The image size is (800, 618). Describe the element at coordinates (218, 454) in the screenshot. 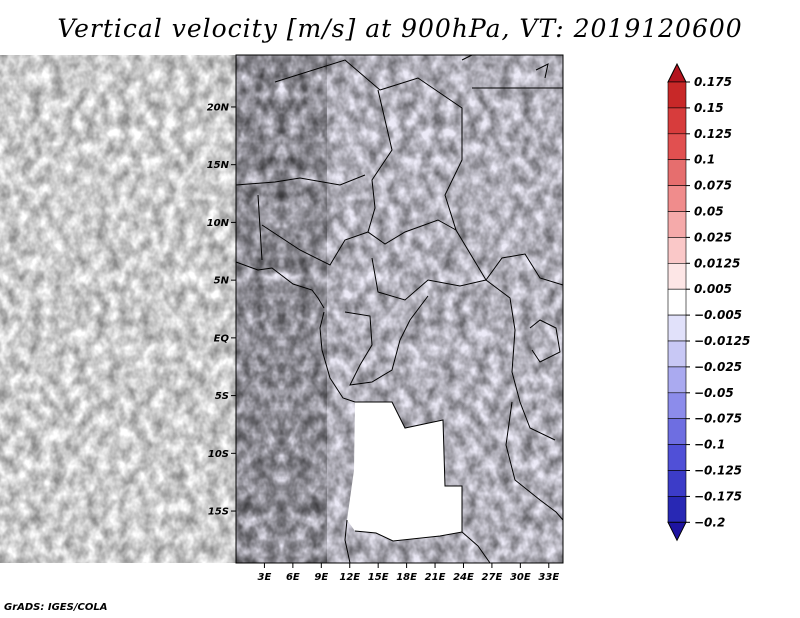

I see `y-tick-label: 10S` at that location.